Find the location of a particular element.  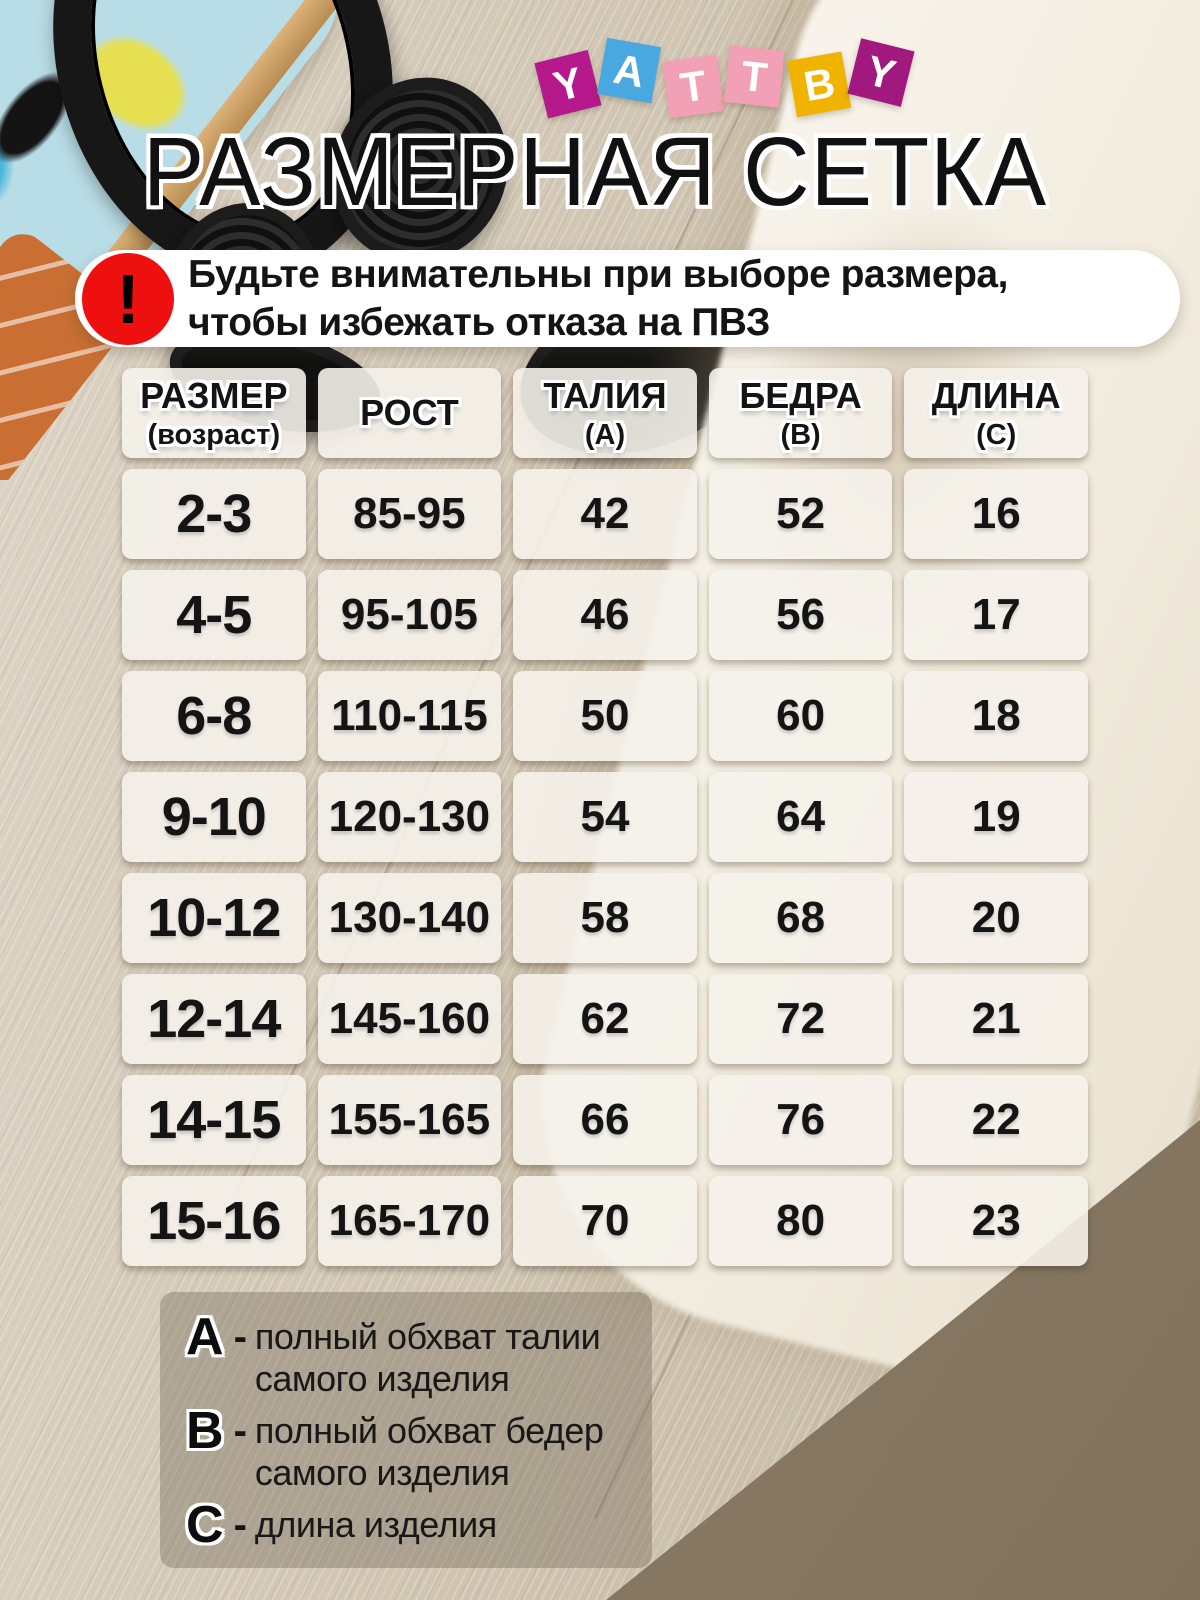

height-value: 110-115 is located at coordinates (409, 715).